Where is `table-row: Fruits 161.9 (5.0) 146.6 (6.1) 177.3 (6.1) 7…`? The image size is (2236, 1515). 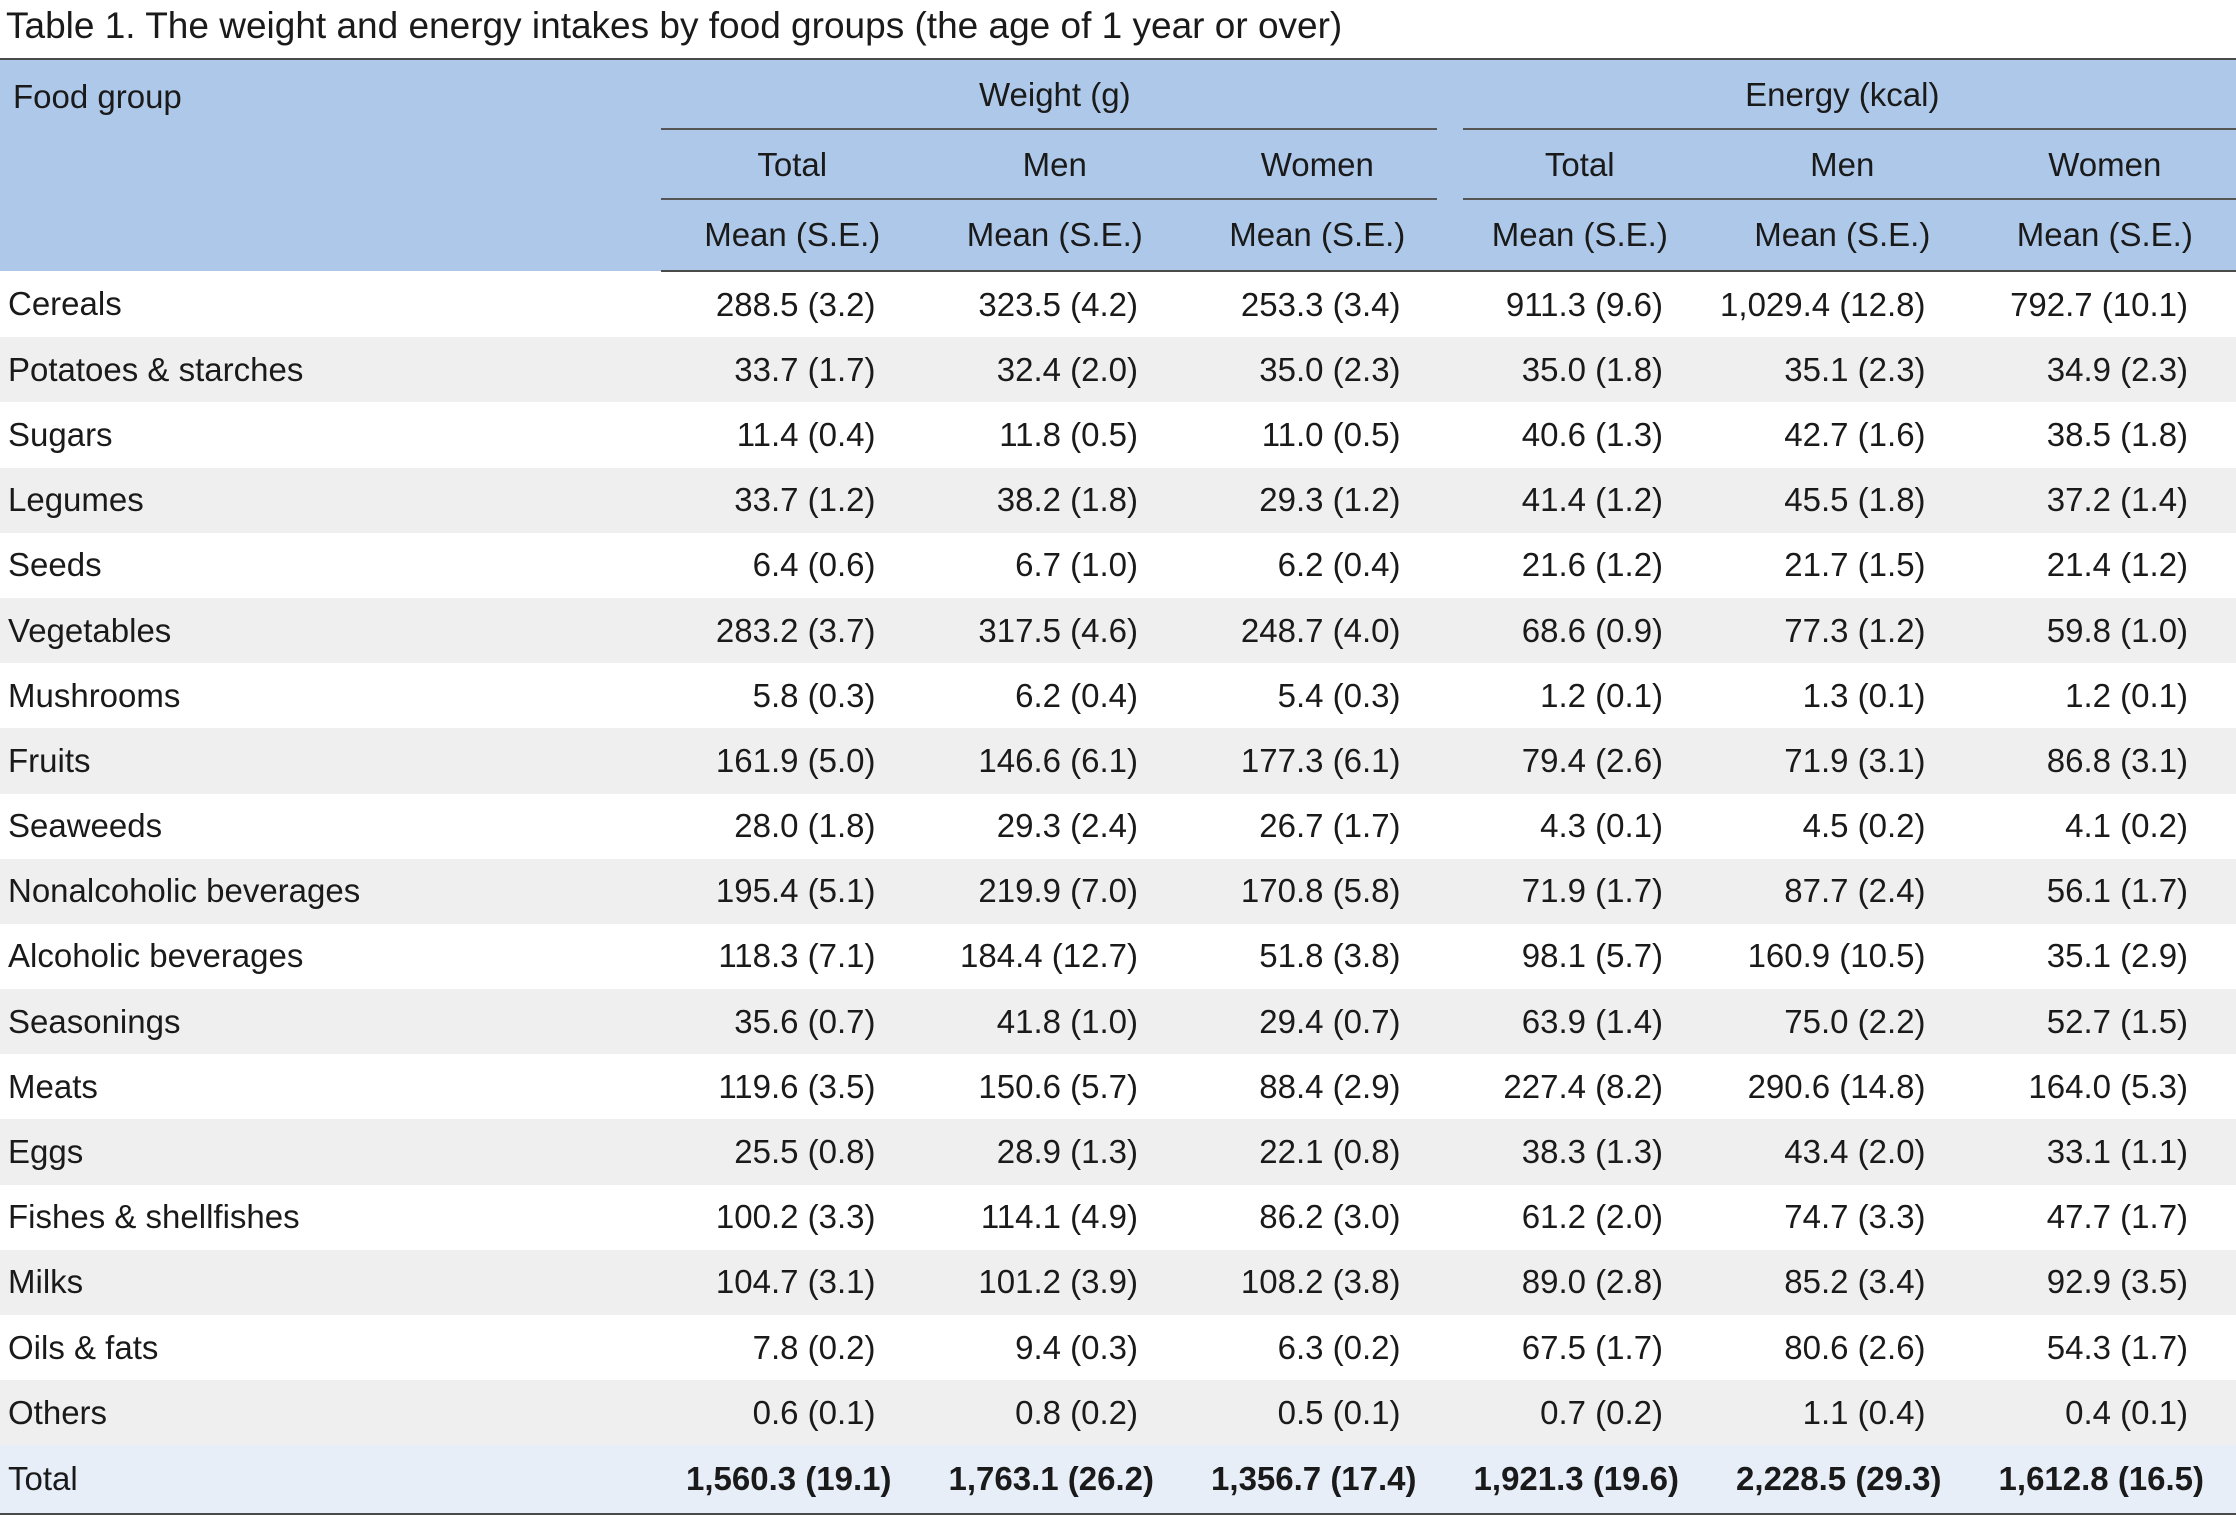 table-row: Fruits 161.9 (5.0) 146.6 (6.1) 177.3 (6.1) 7… is located at coordinates (1118, 761).